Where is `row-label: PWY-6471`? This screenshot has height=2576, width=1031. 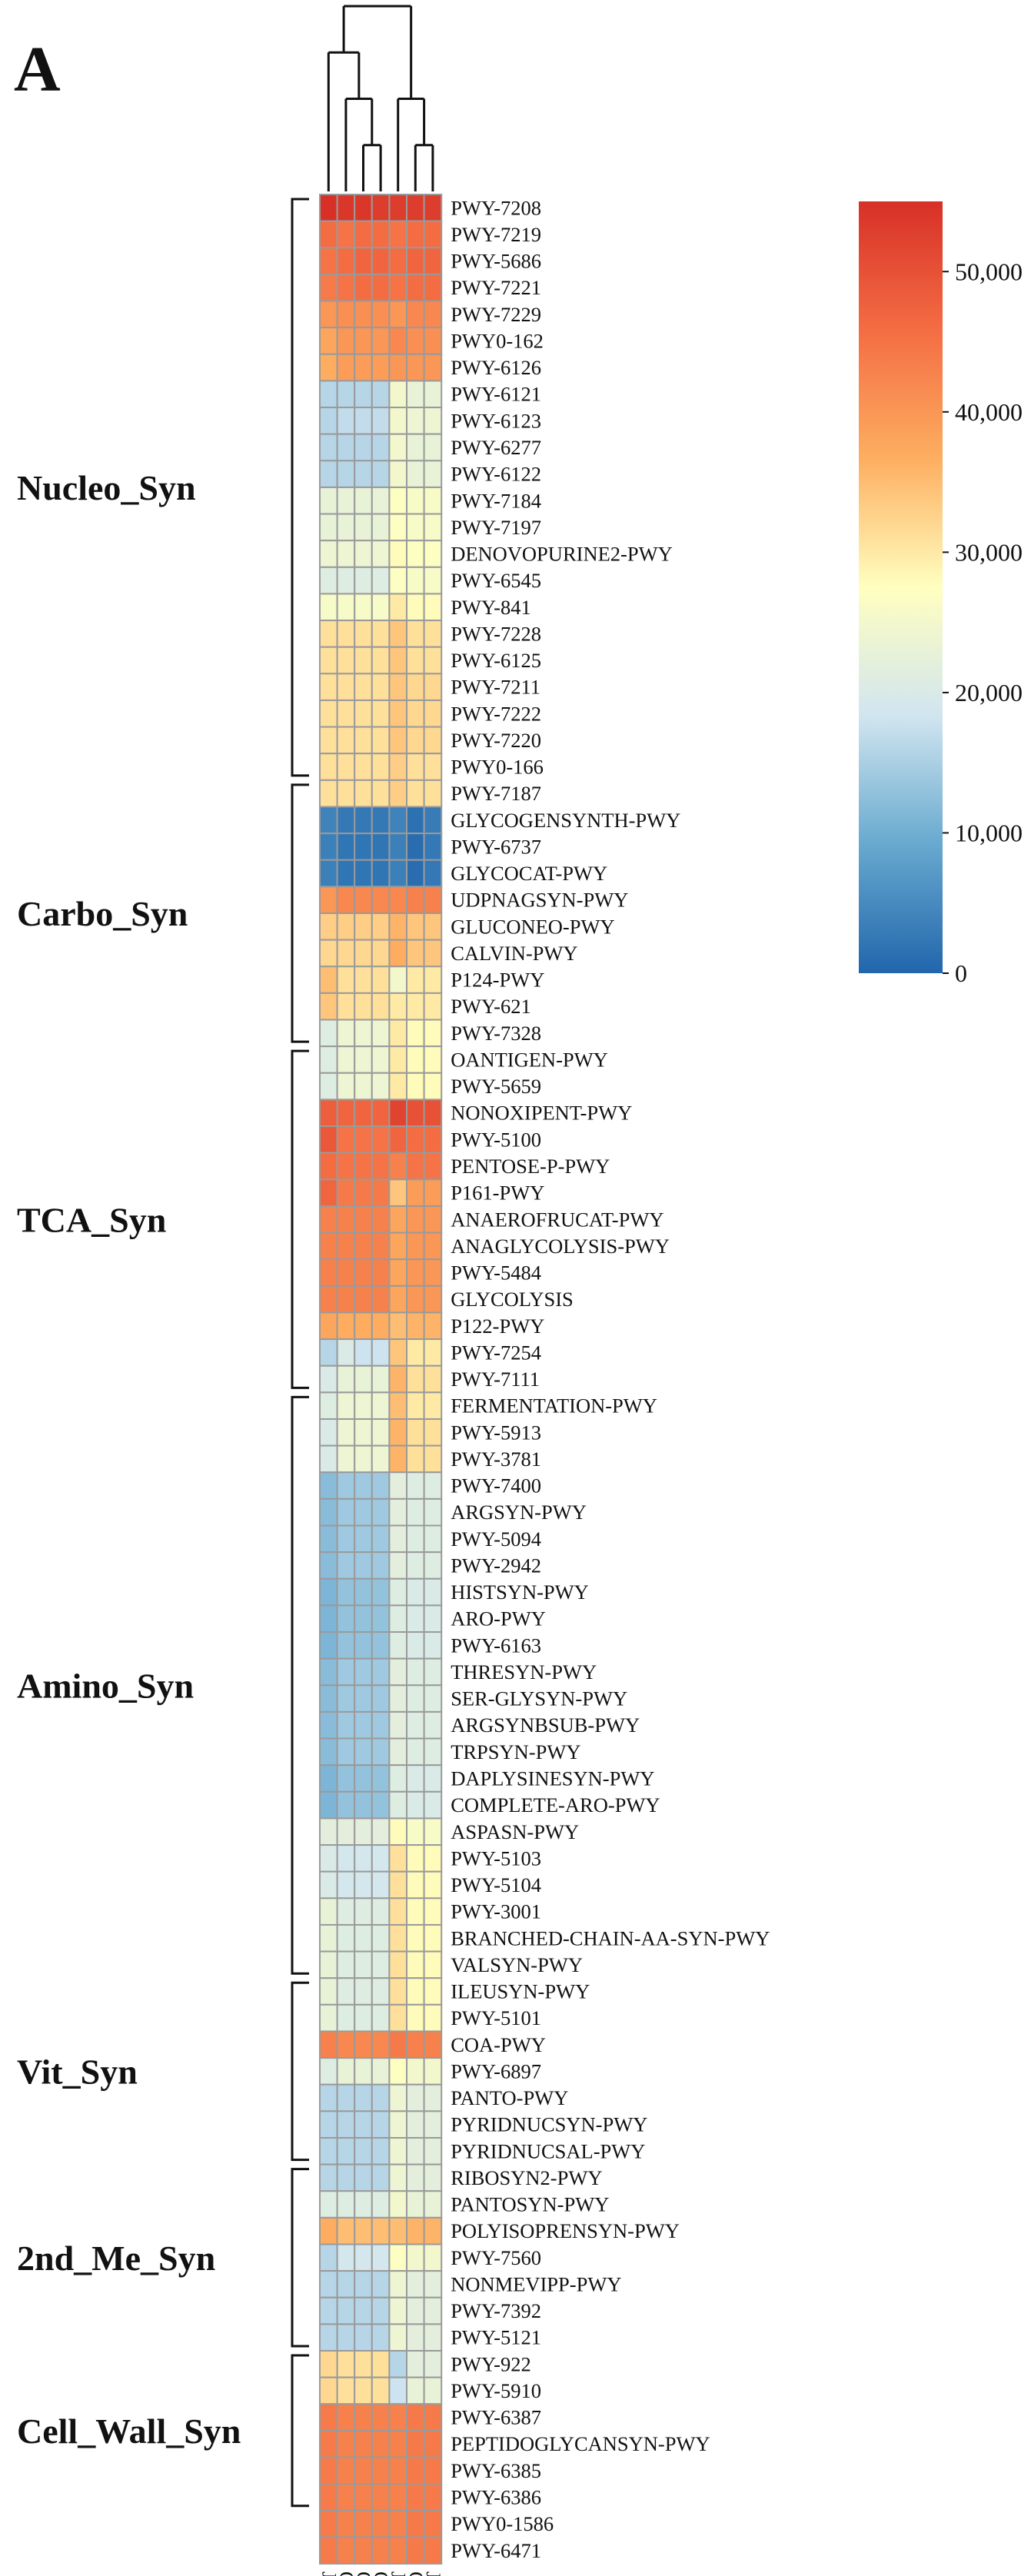
row-label: PWY-6471 is located at coordinates (496, 2550).